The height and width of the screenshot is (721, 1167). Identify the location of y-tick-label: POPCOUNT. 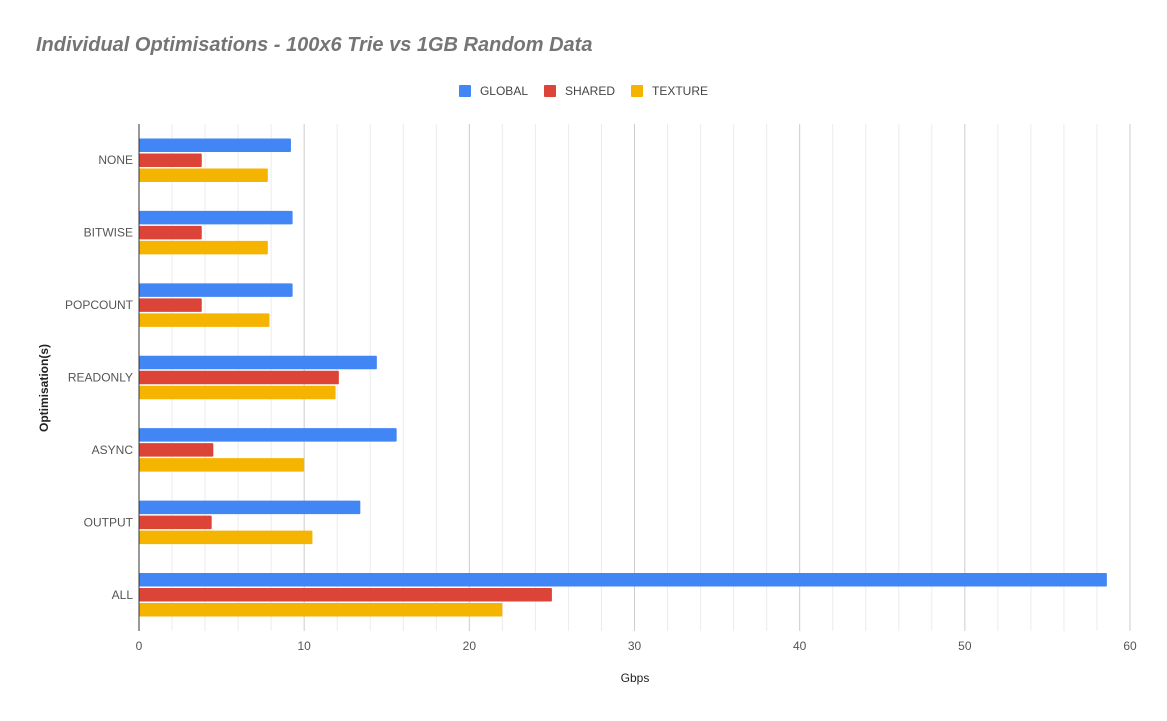
(99, 305).